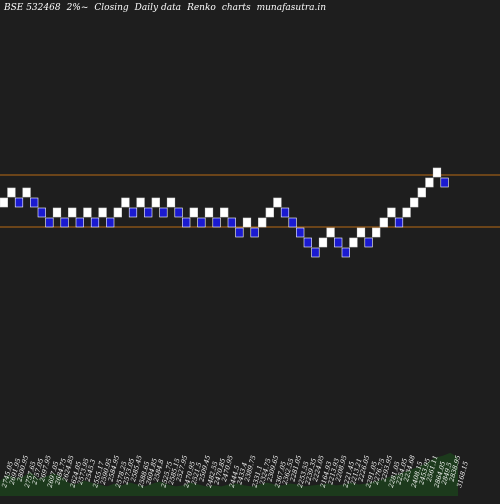 This screenshot has width=500, height=504. What do you see at coordinates (201, 8) in the screenshot?
I see `header-chart-kind: Renko` at bounding box center [201, 8].